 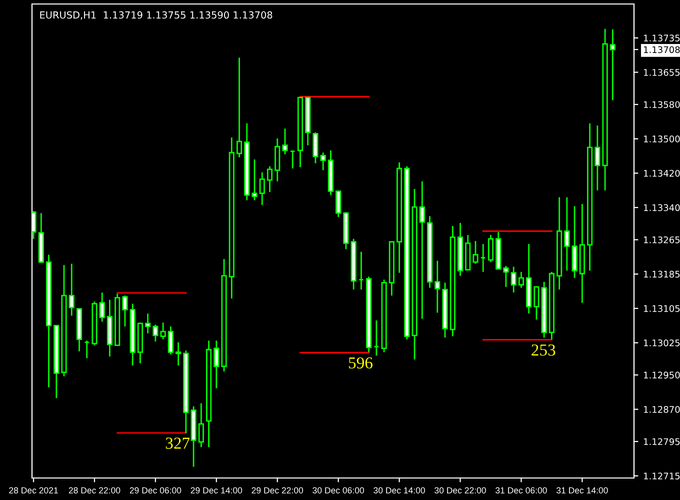 I want to click on annotation: 253, so click(x=544, y=350).